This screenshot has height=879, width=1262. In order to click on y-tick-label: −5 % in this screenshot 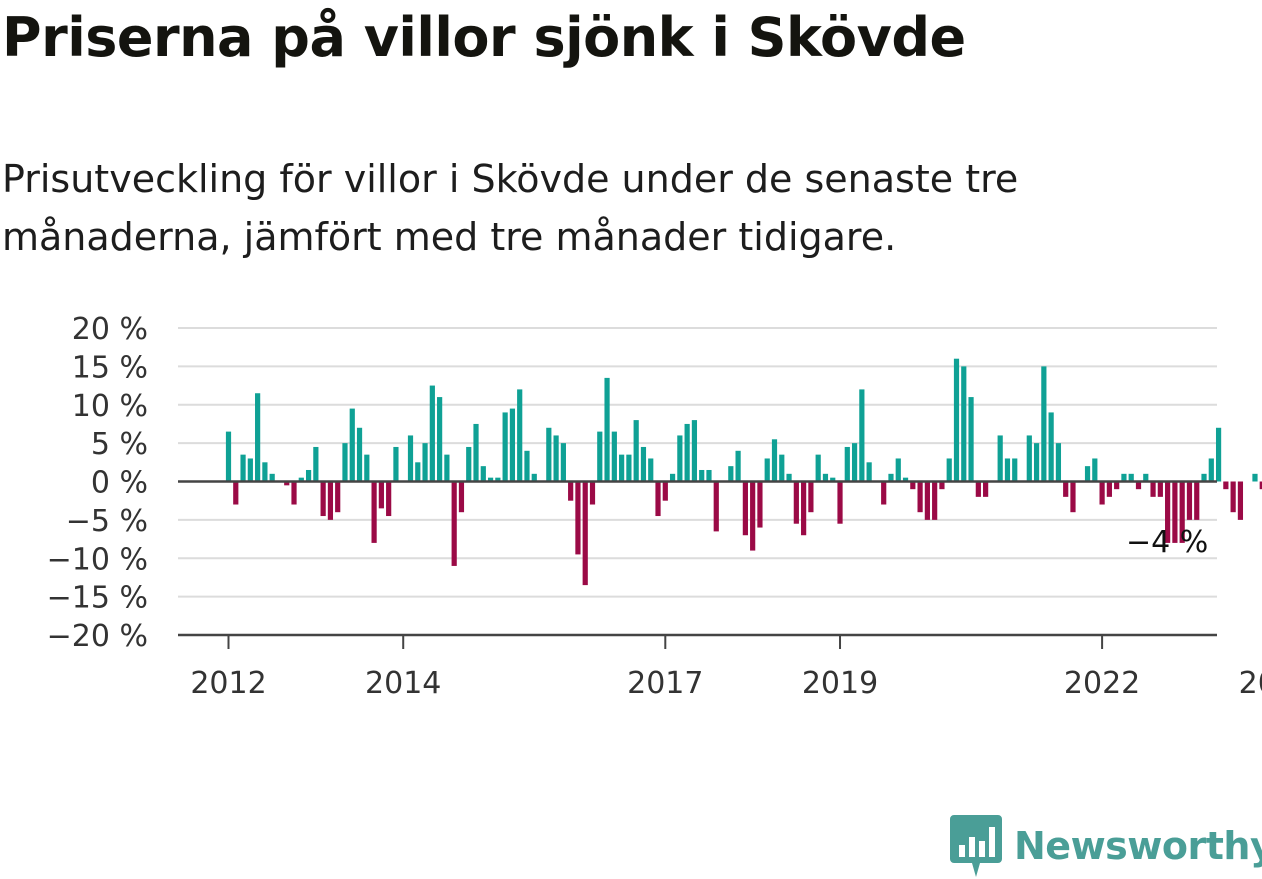, I will do `click(107, 521)`.